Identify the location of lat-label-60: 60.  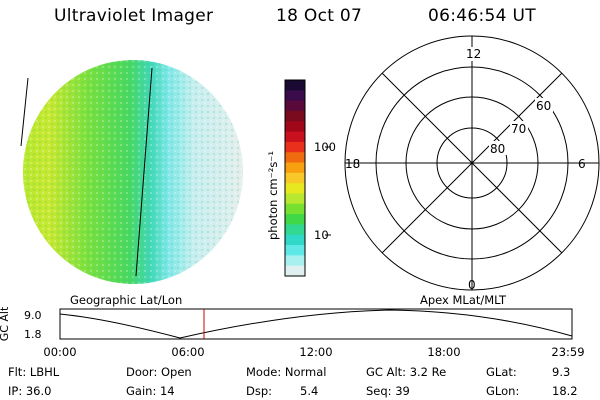
(543, 106).